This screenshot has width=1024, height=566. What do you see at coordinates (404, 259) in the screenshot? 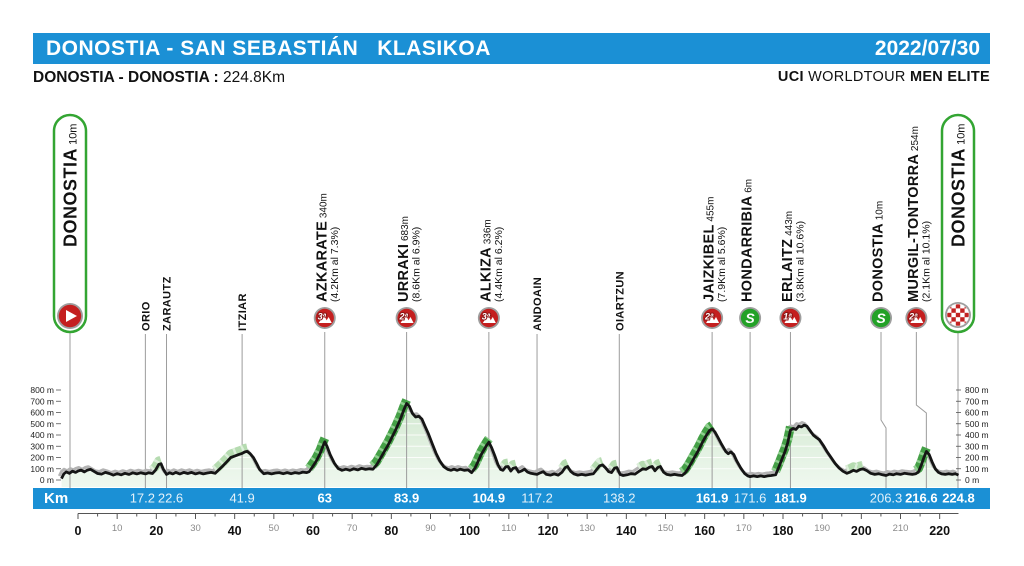
I see `climb-label: URRAKI 683m` at bounding box center [404, 259].